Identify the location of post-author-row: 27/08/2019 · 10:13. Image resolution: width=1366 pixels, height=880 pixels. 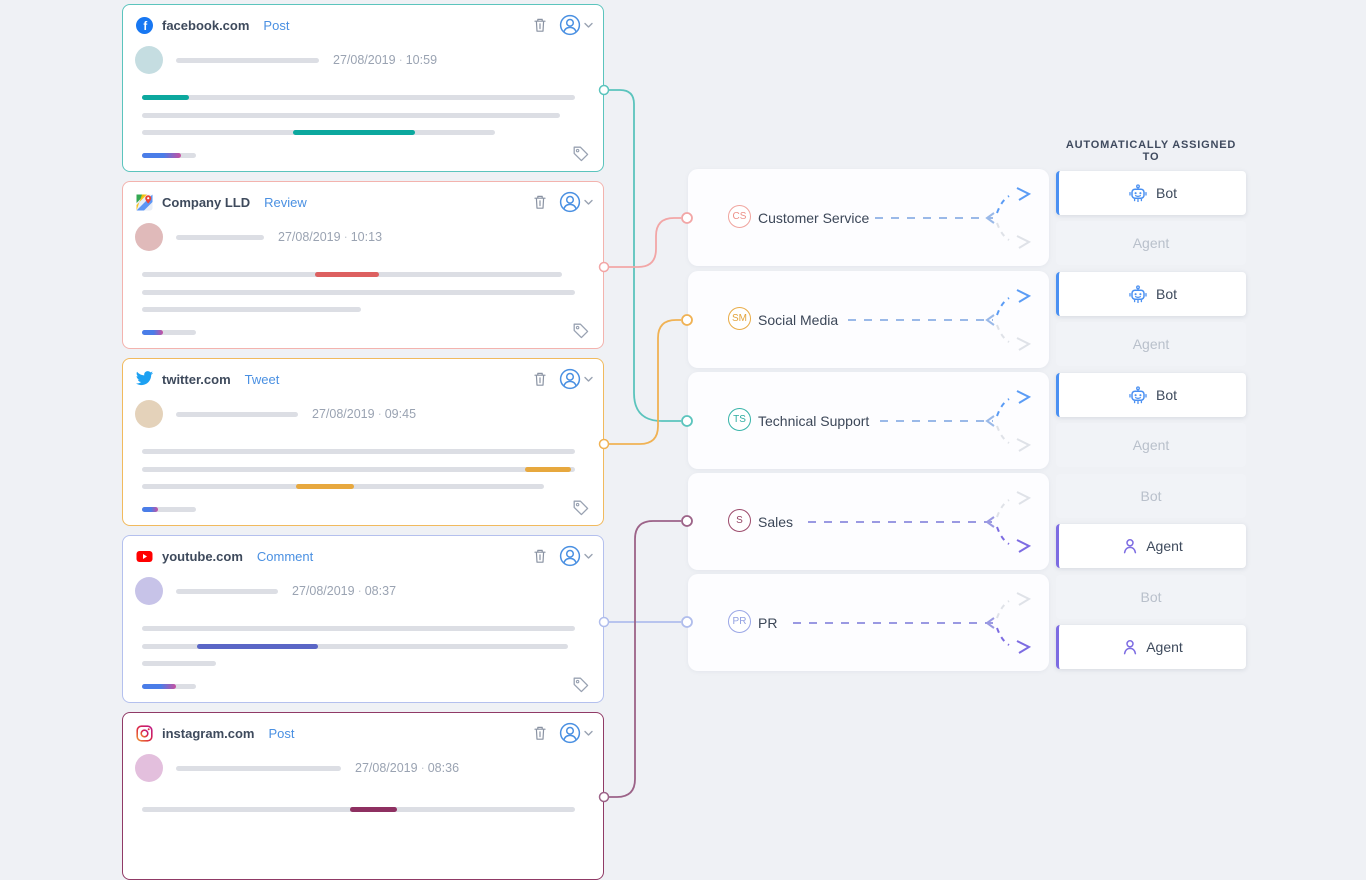
(258, 237).